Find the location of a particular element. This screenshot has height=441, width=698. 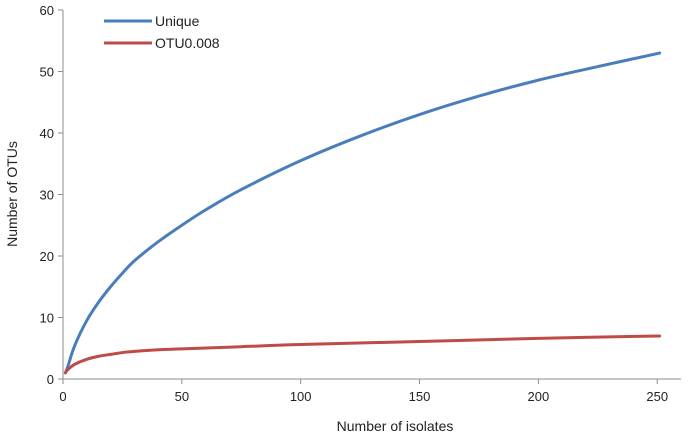

y-axis-title: Number of OTUs is located at coordinates (12, 194).